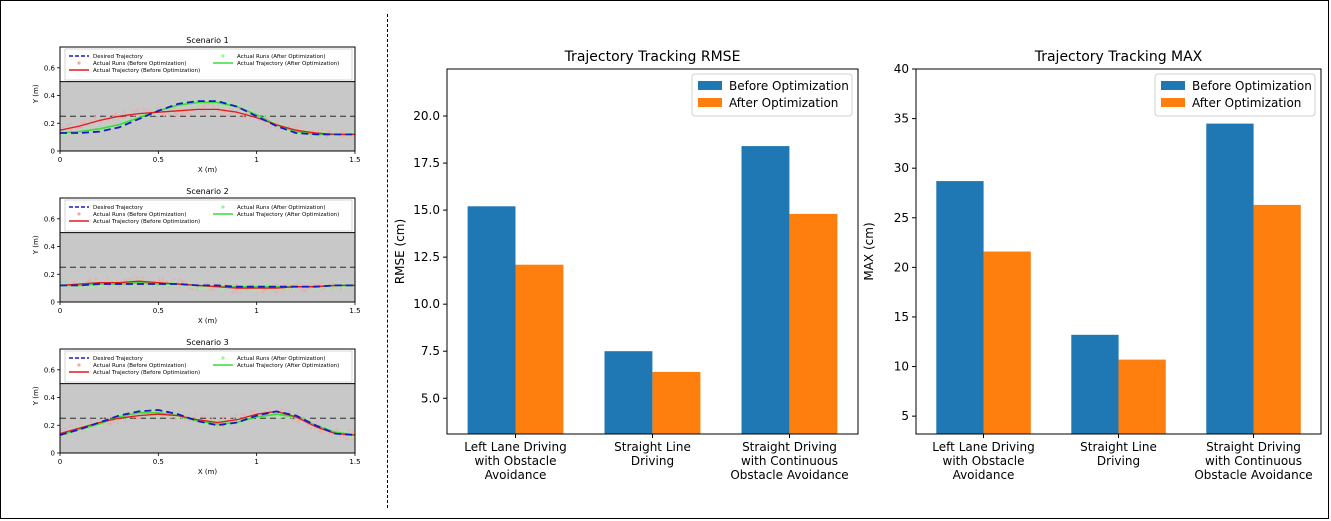 This screenshot has height=521, width=1331. Describe the element at coordinates (901, 168) in the screenshot. I see `y-tick-label: 30` at that location.